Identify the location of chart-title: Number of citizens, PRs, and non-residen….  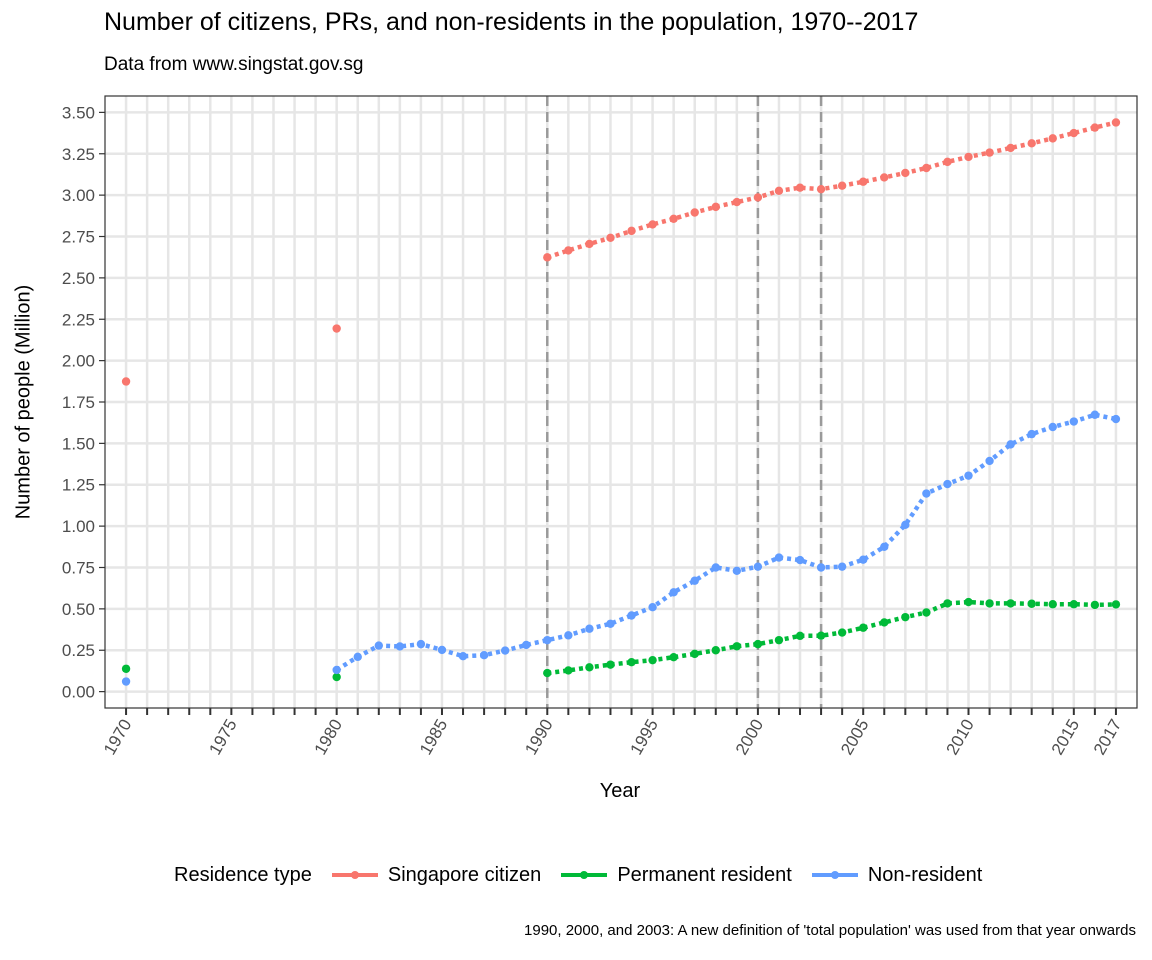
(511, 22).